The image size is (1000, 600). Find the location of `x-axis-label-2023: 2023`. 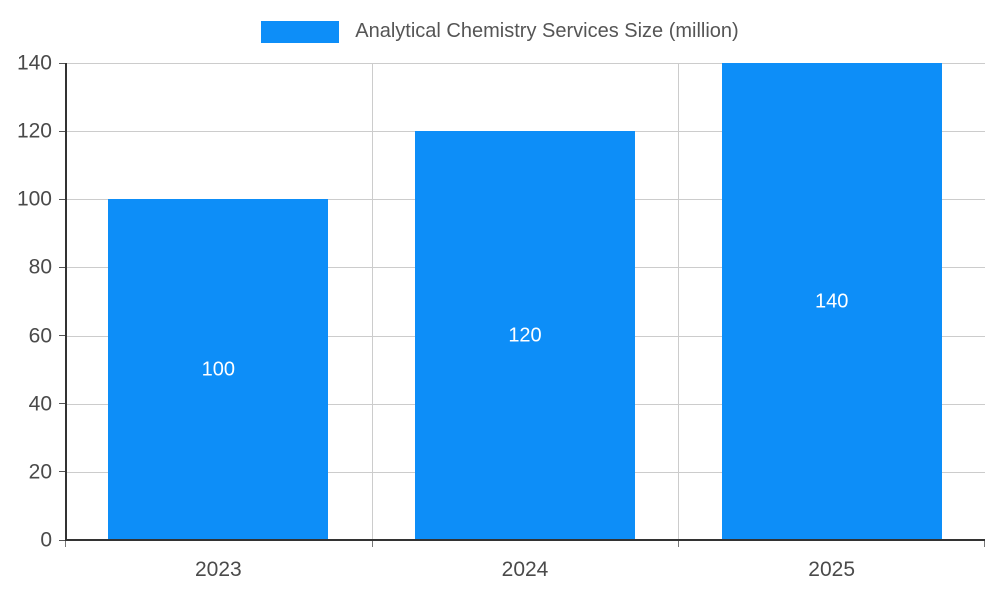

x-axis-label-2023: 2023 is located at coordinates (218, 569).